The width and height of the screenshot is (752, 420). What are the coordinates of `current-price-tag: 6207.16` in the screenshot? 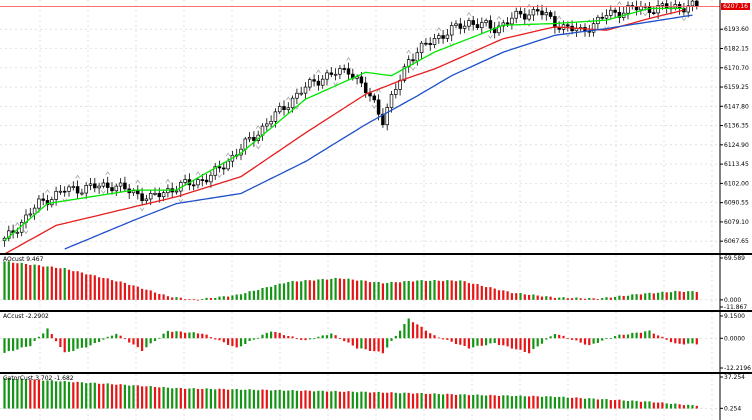 It's located at (735, 6).